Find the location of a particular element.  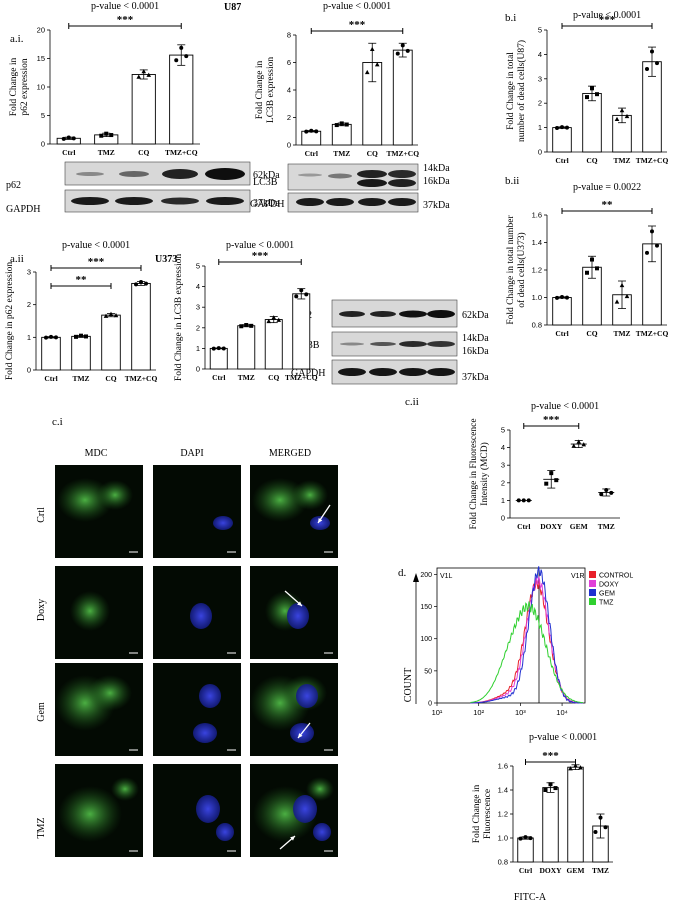

blot-p62-u87: p62 GAPDH 62kDa 37kDa is located at coordinates (143, 188).